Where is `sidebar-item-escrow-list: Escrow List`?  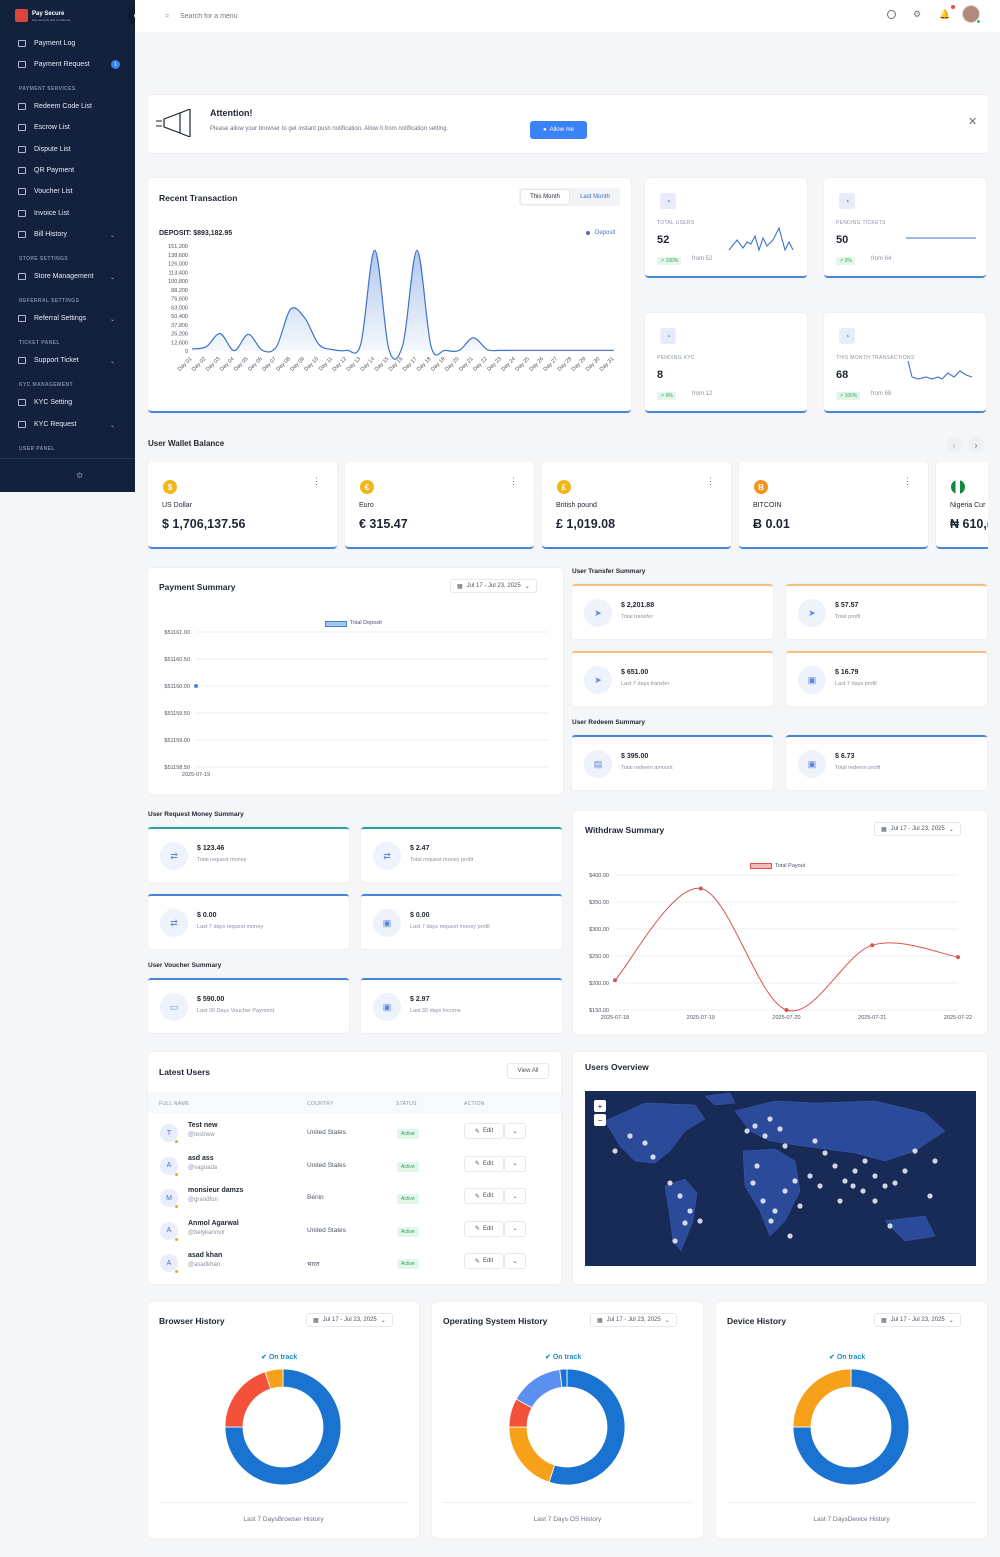
sidebar-item-escrow-list: Escrow List is located at coordinates (44, 127).